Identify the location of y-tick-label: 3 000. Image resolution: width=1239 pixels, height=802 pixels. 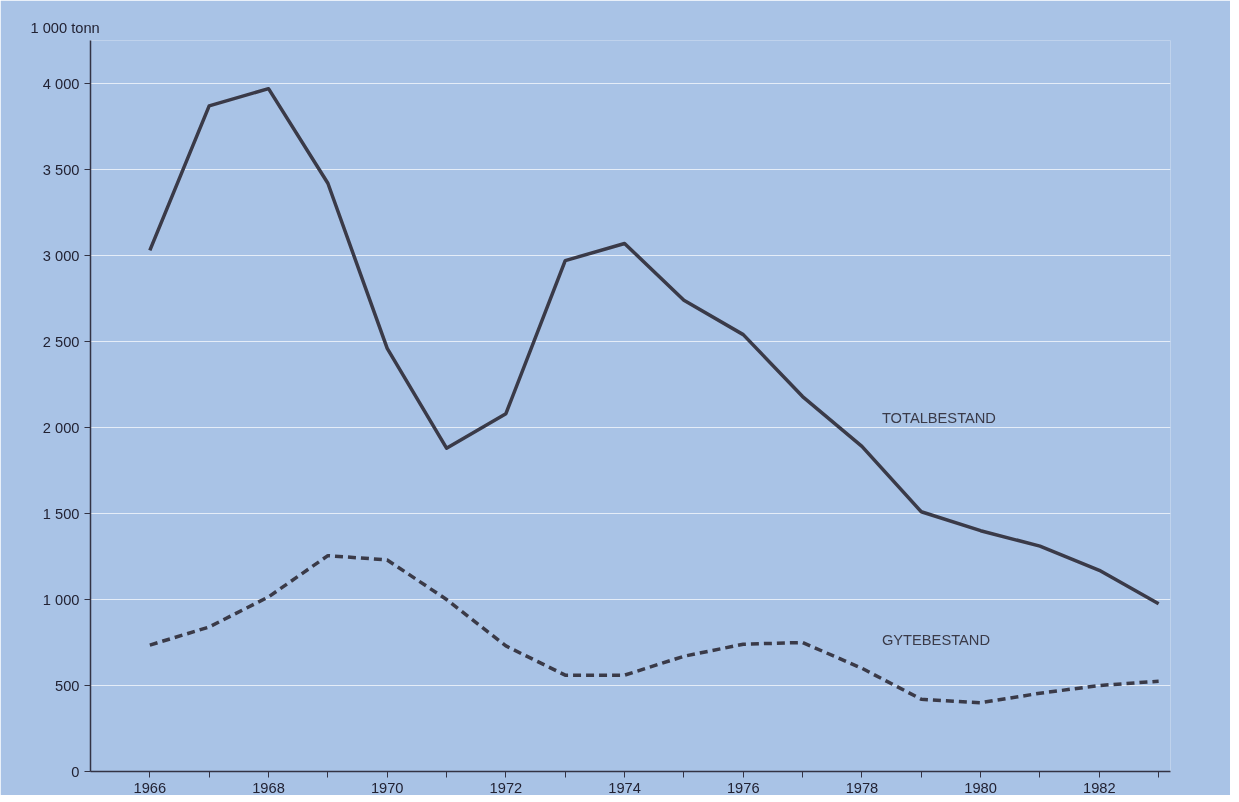
(61, 255).